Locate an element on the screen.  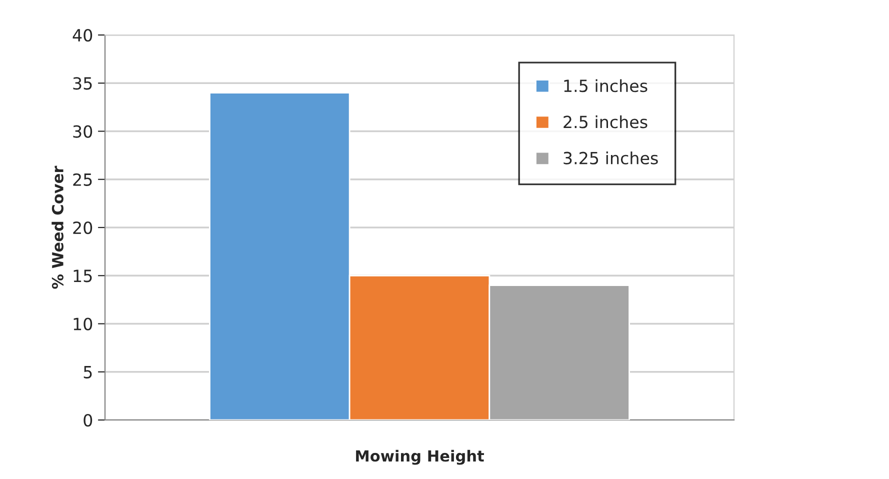
y-tick-label: 35 is located at coordinates (82, 83).